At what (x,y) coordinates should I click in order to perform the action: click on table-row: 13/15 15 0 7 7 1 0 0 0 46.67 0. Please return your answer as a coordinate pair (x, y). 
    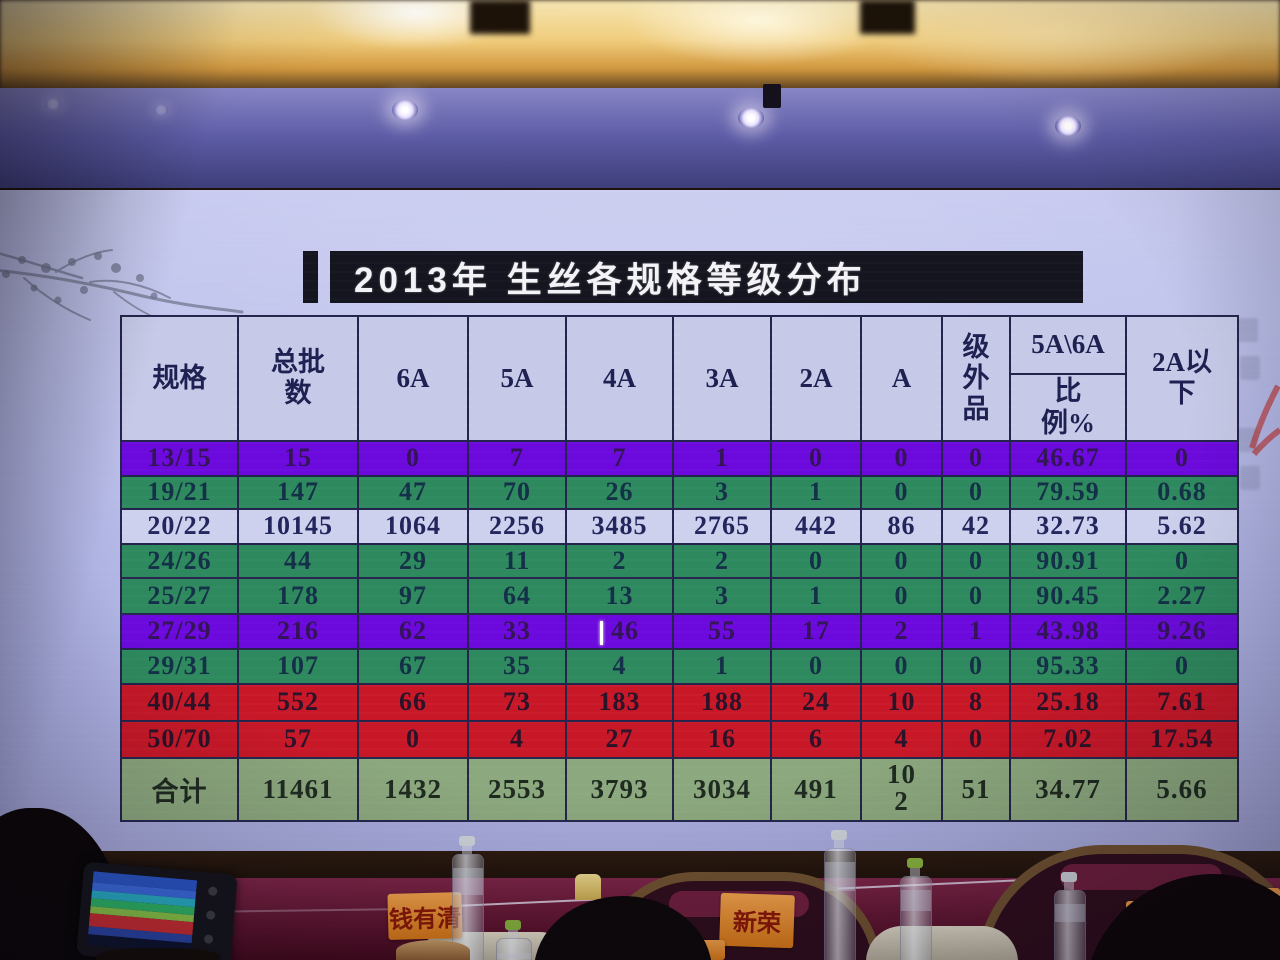
    Looking at the image, I should click on (679, 458).